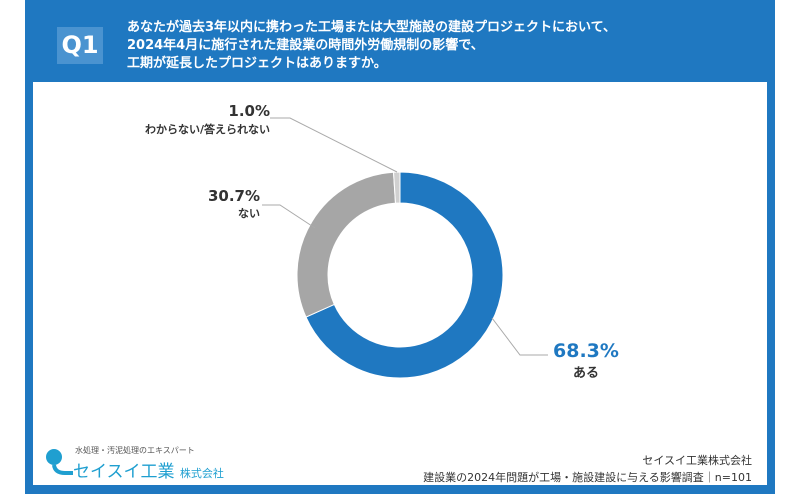 The width and height of the screenshot is (800, 500). I want to click on question-line: あなたが過去3年以内に携わった工場または大型施設の建設プロジェクトにおいて、, so click(372, 27).